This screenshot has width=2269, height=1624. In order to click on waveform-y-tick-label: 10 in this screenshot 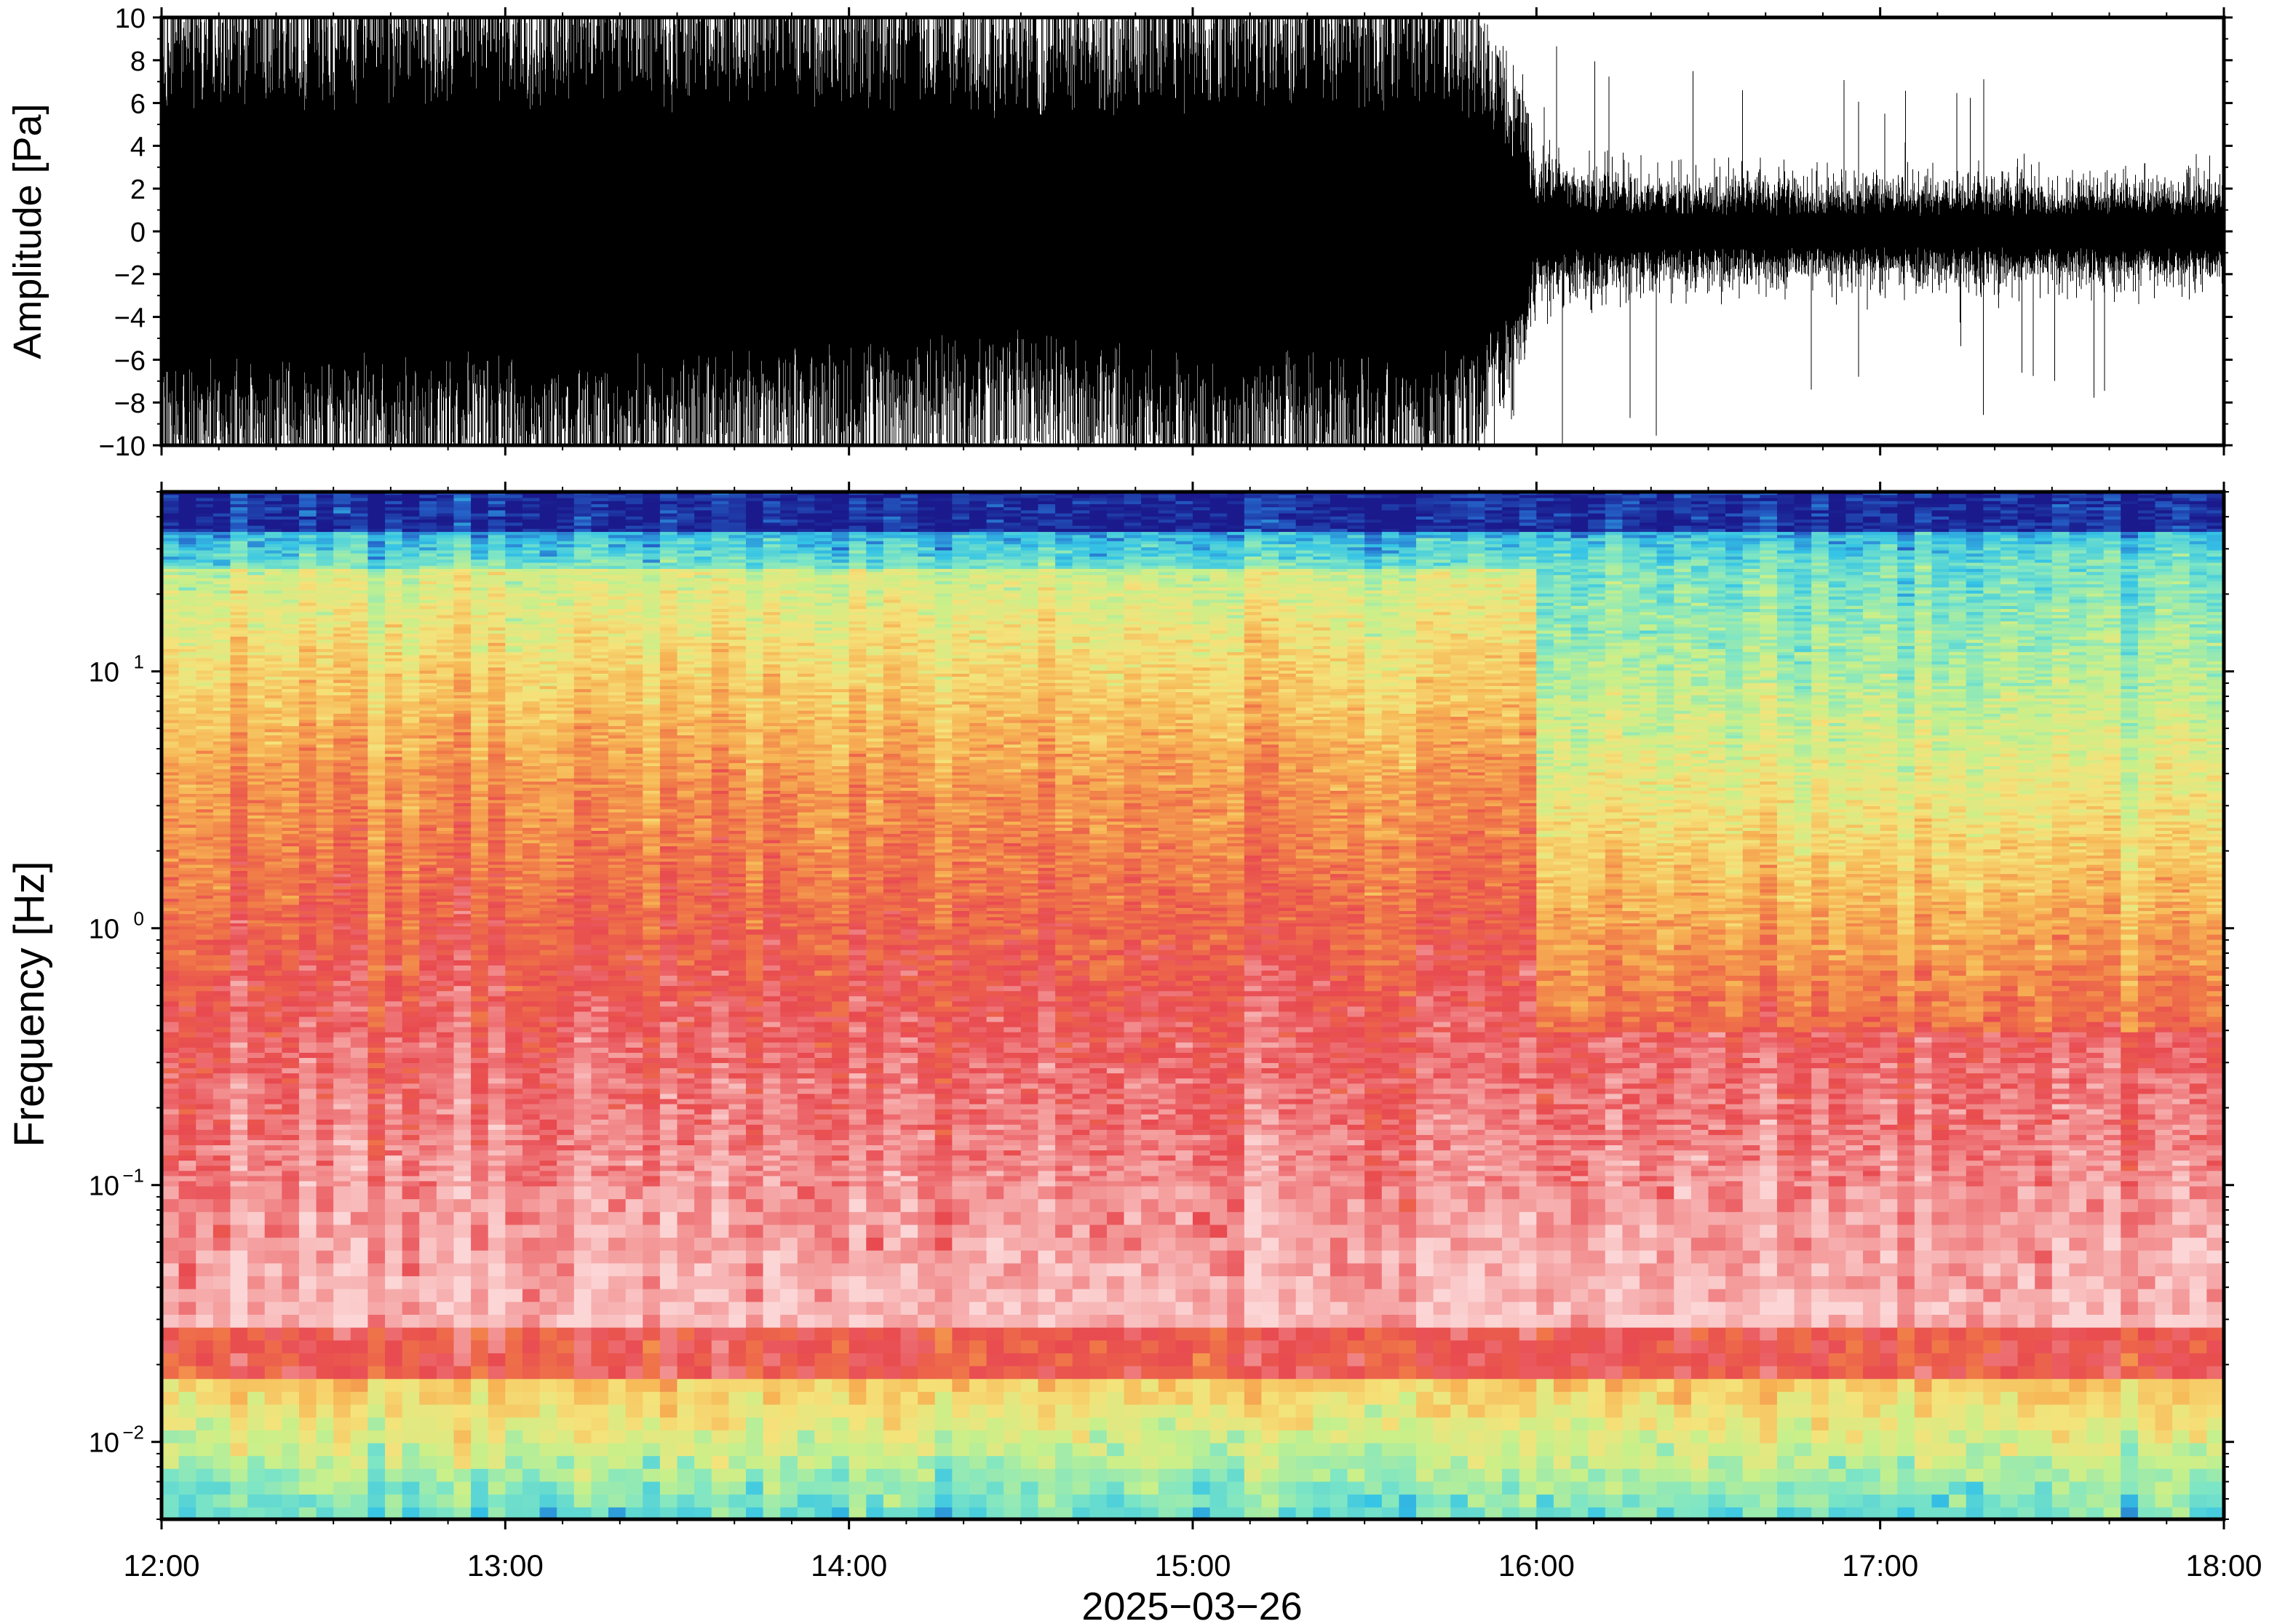, I will do `click(130, 19)`.